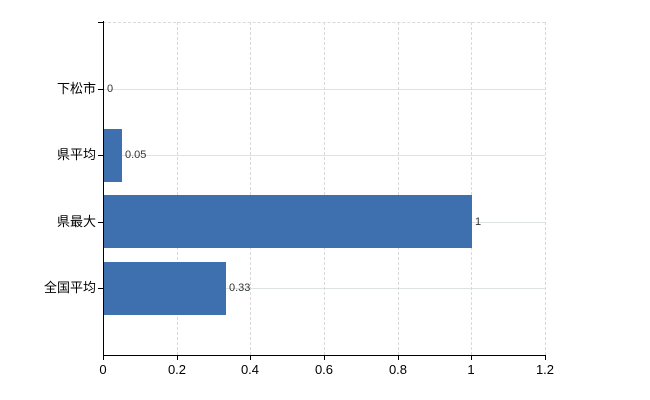 The width and height of the screenshot is (650, 400). What do you see at coordinates (76, 88) in the screenshot?
I see `category-label: 下松市` at bounding box center [76, 88].